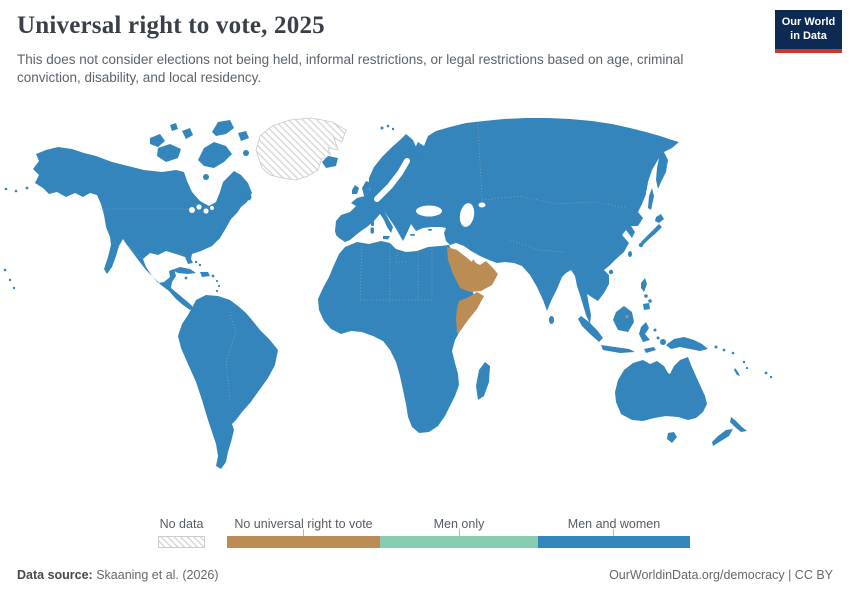 The width and height of the screenshot is (850, 600). What do you see at coordinates (55, 575) in the screenshot?
I see `data-source-label: Data source:` at bounding box center [55, 575].